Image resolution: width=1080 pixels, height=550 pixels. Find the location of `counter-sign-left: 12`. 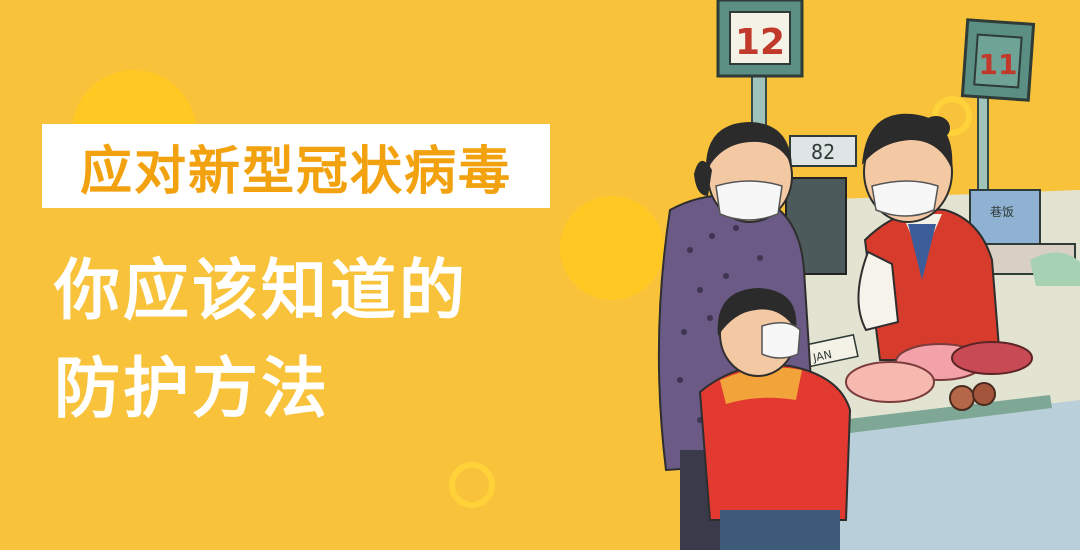

counter-sign-left: 12 is located at coordinates (760, 39).